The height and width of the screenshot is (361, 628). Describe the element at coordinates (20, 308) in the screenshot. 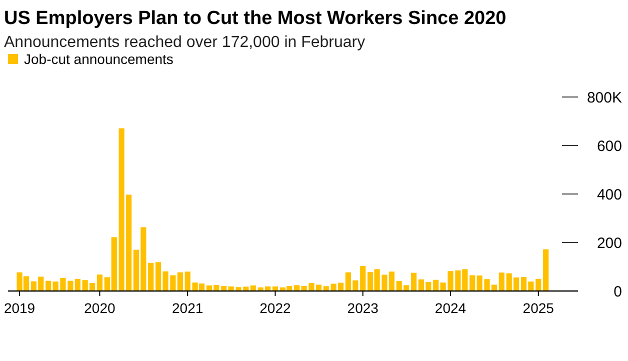

I see `x-tick-label: 2019` at that location.